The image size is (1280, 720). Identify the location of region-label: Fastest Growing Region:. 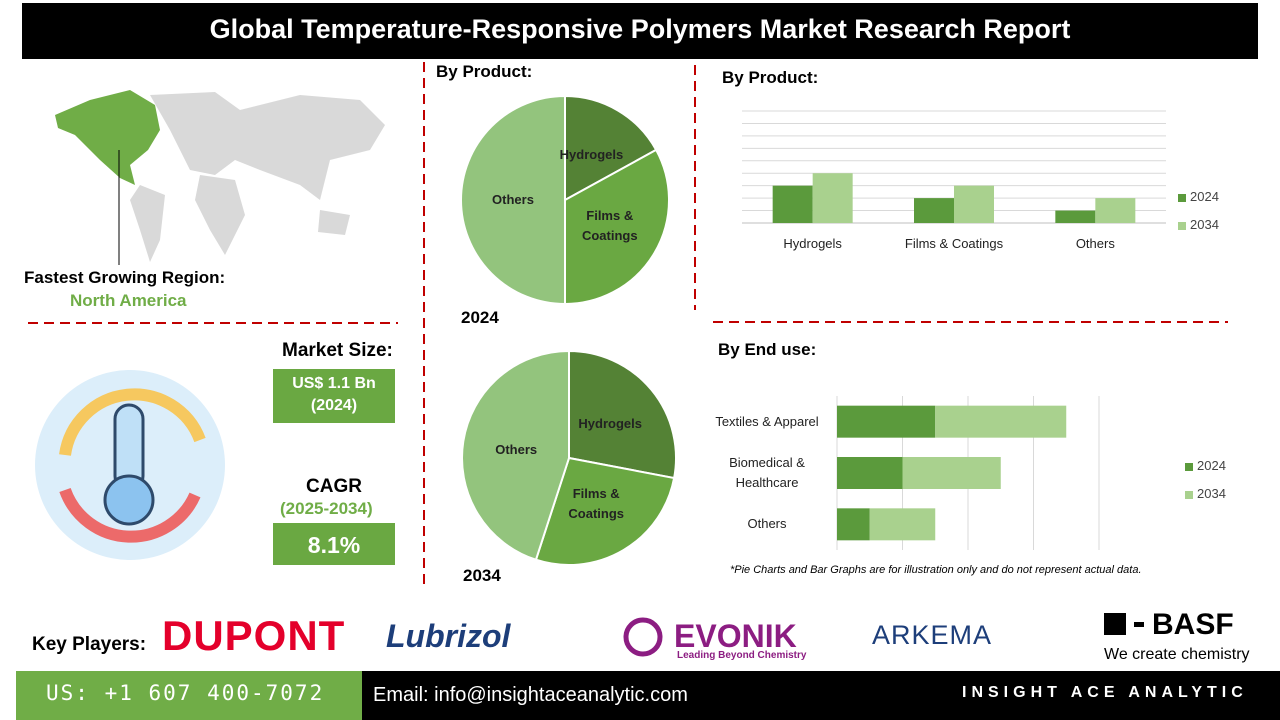
(125, 277).